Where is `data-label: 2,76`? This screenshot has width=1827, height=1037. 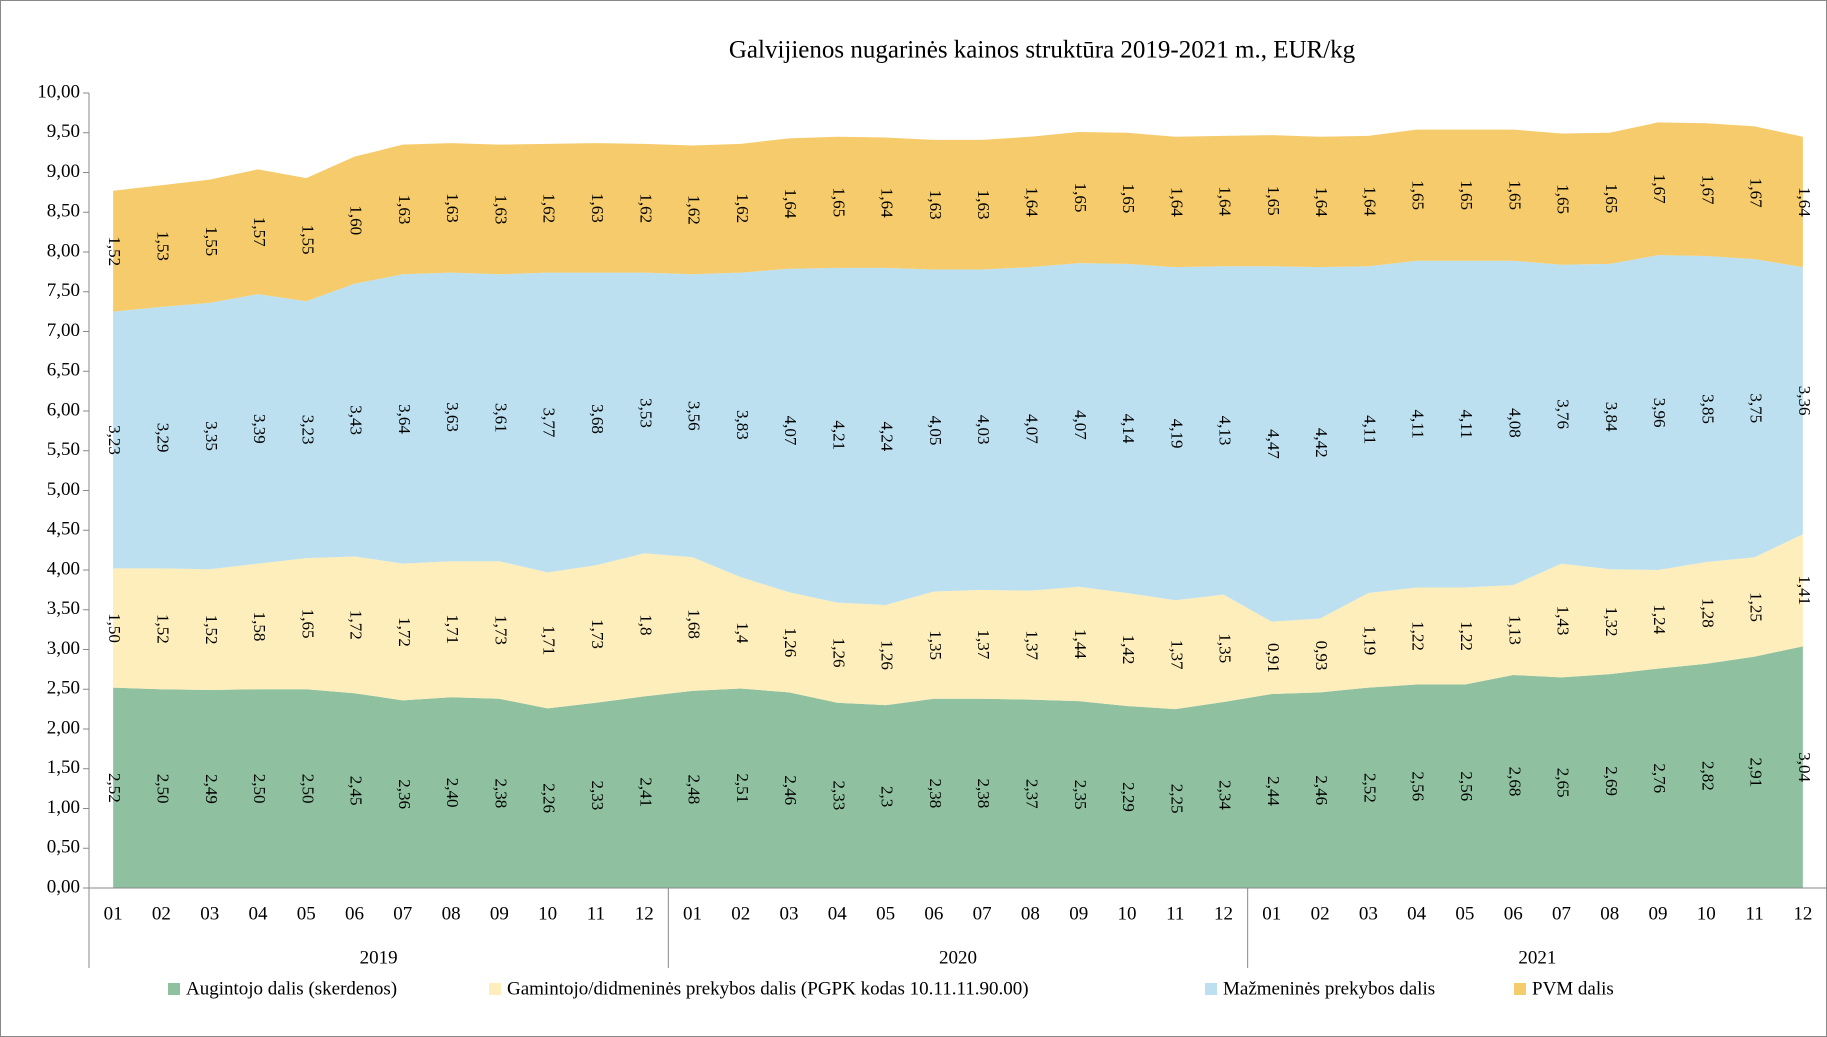 data-label: 2,76 is located at coordinates (1659, 778).